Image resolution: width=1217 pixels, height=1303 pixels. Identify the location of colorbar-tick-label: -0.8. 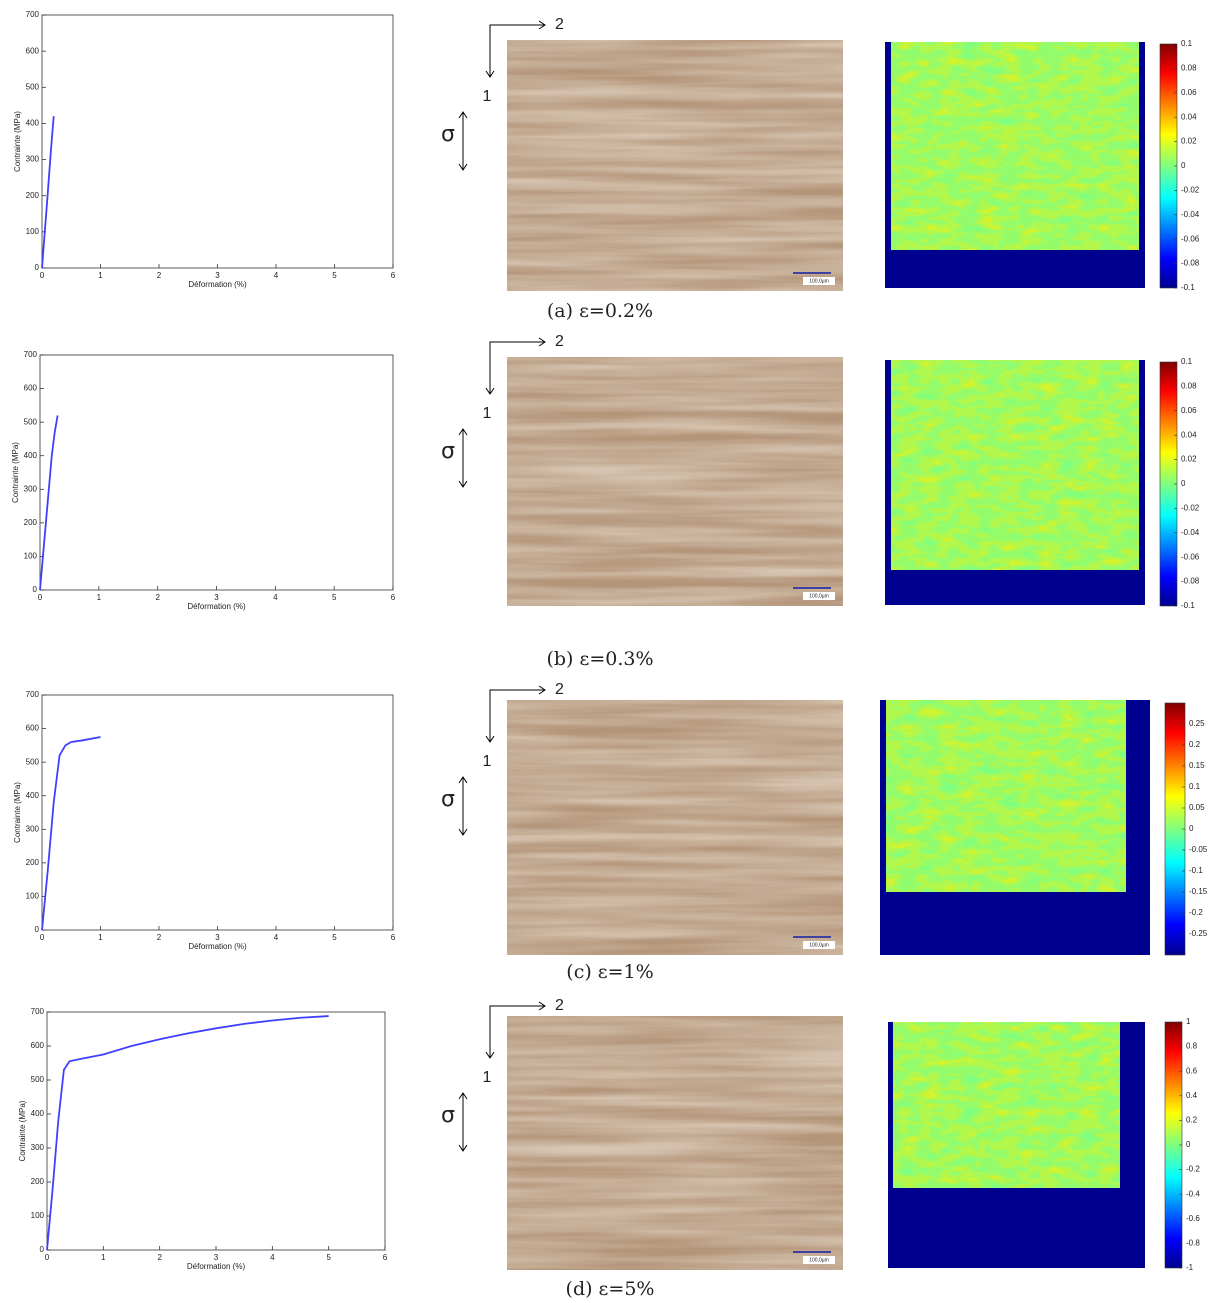
(1193, 1243).